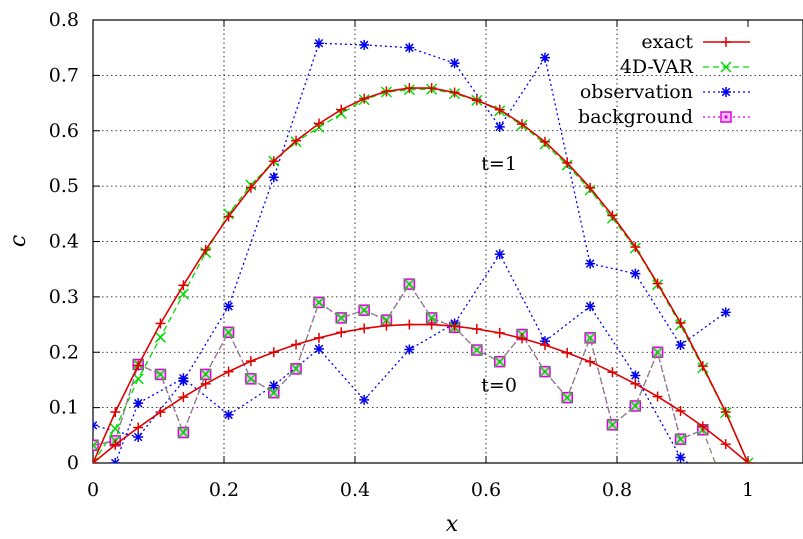 Image resolution: width=803 pixels, height=539 pixels. I want to click on x-tick-label: 0, so click(93, 490).